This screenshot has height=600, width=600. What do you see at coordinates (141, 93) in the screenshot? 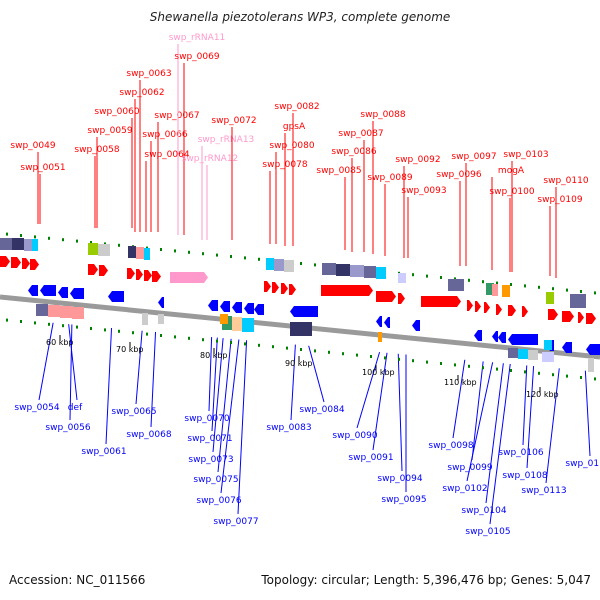
I see `forward-gene-label: swp_0062` at bounding box center [141, 93].